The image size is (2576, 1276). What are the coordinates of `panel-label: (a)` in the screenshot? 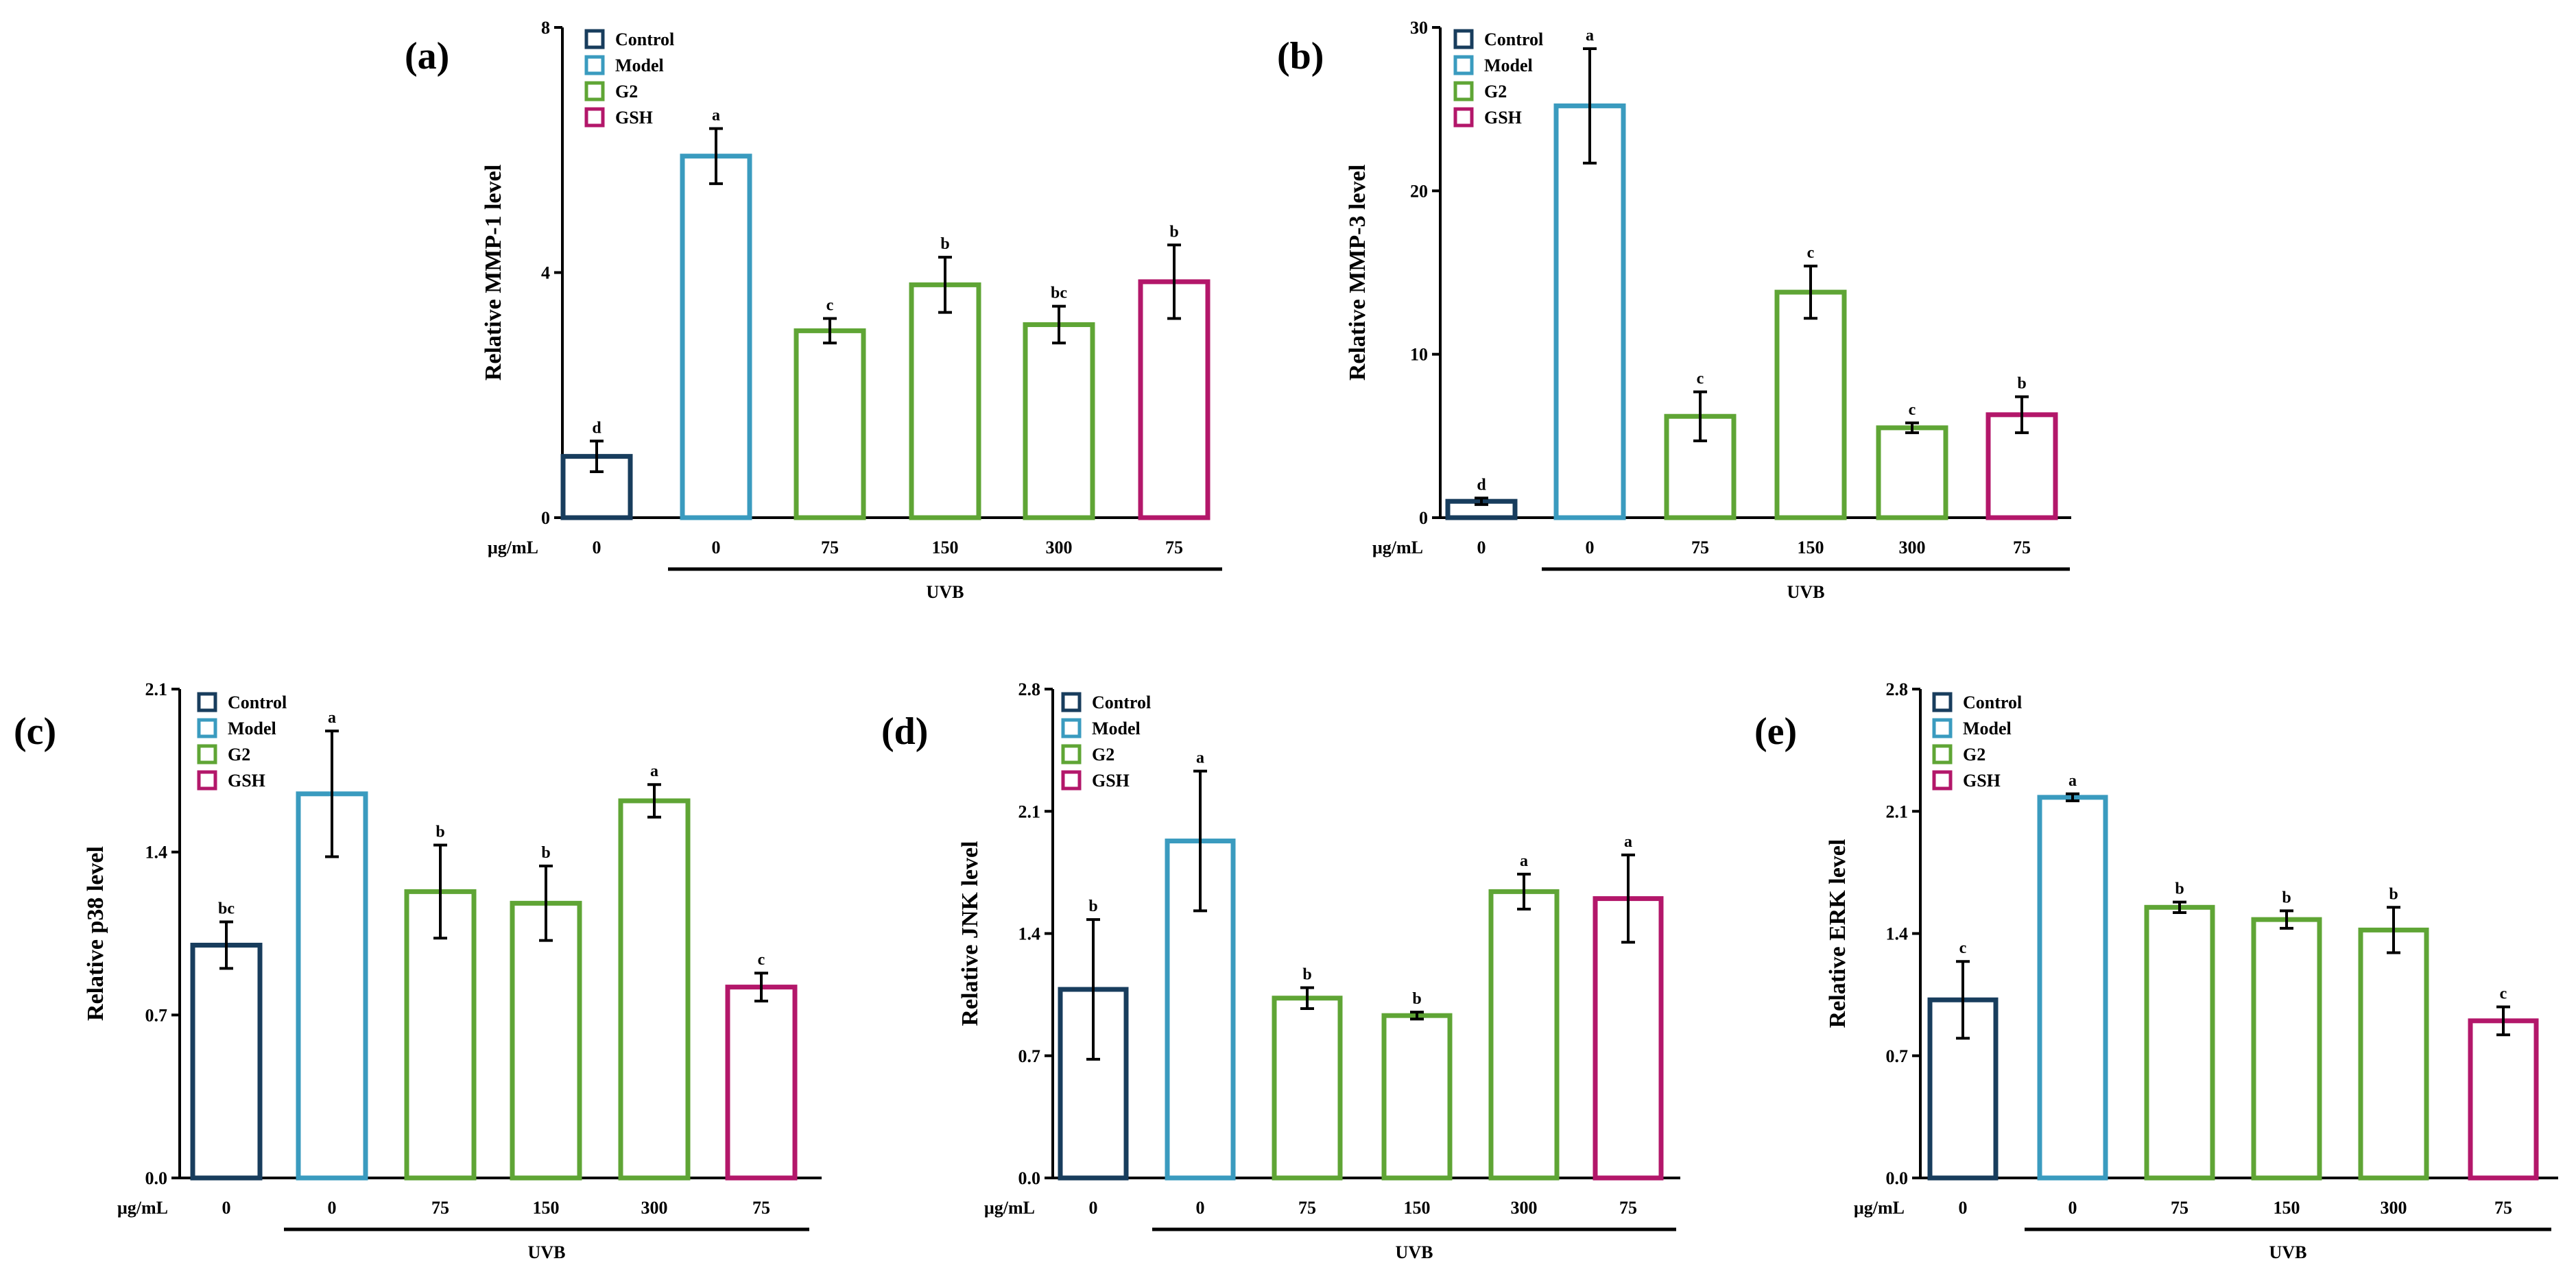 It's located at (427, 56).